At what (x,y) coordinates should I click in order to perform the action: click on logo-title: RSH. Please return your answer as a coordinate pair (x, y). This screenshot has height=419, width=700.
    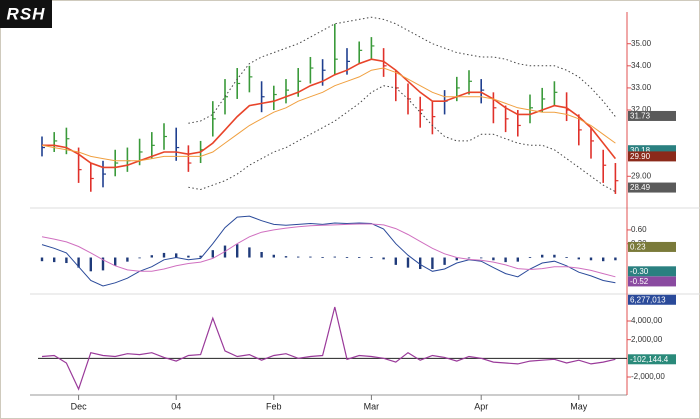
    Looking at the image, I should click on (26, 13).